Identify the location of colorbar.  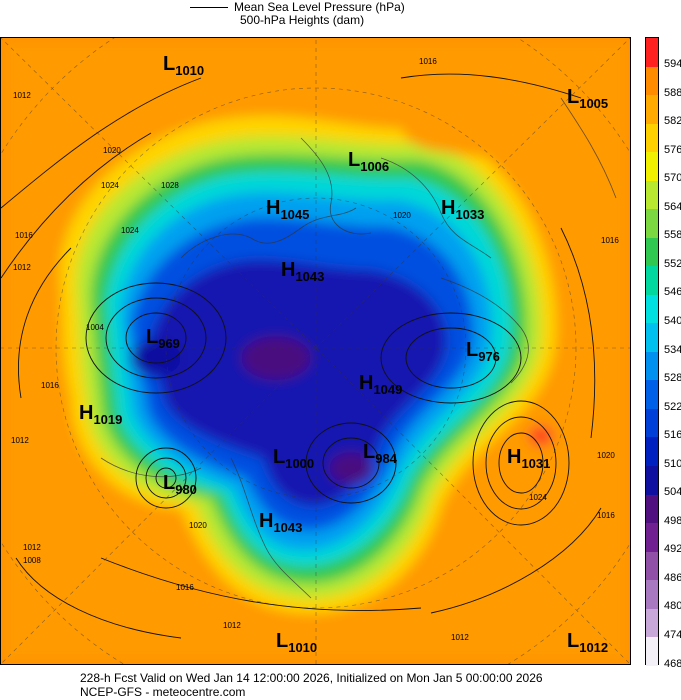
(652, 351).